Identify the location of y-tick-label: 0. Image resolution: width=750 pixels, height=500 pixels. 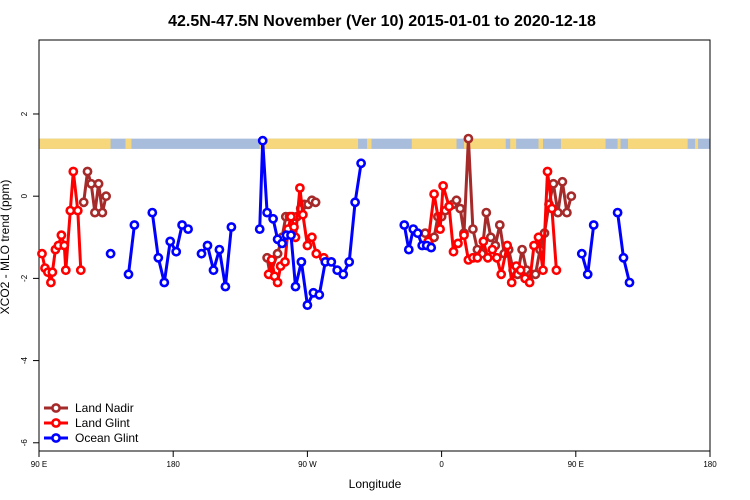
(24, 195).